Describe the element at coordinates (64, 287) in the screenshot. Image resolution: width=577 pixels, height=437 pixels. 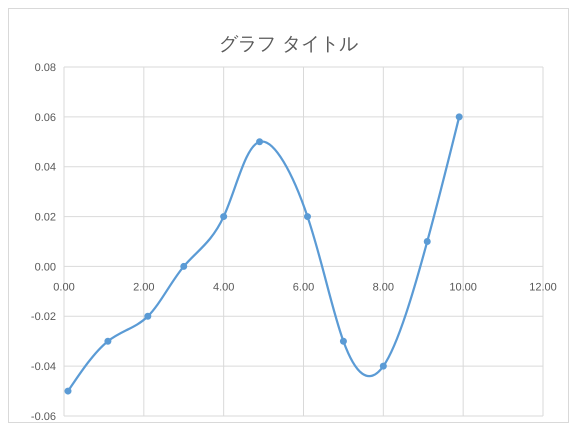
I see `x-tick-label: 0.00` at that location.